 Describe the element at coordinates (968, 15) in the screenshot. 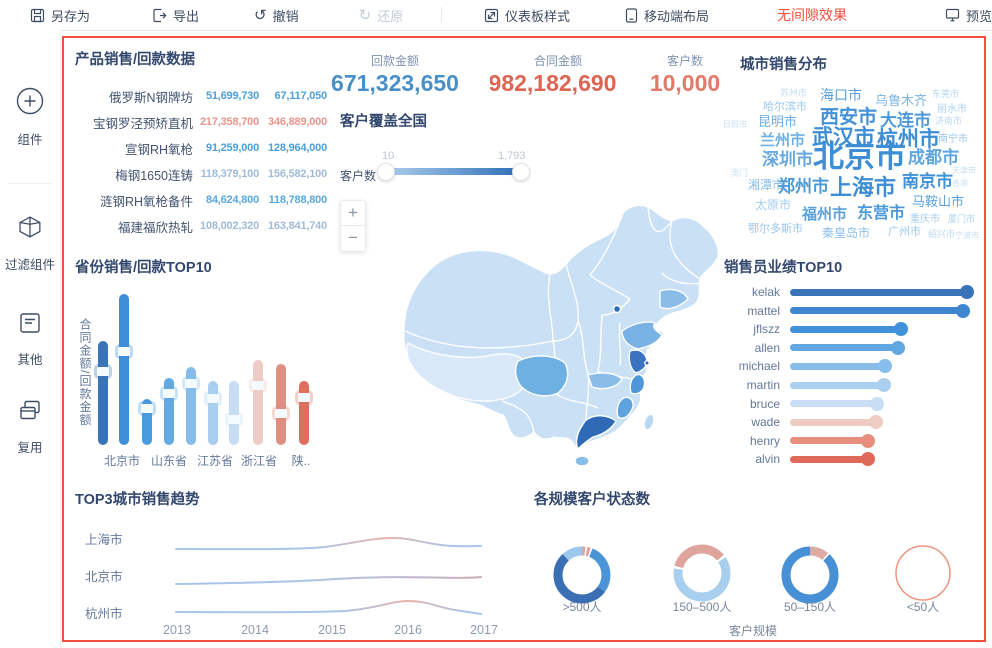

I see `preview-button: 预览` at that location.